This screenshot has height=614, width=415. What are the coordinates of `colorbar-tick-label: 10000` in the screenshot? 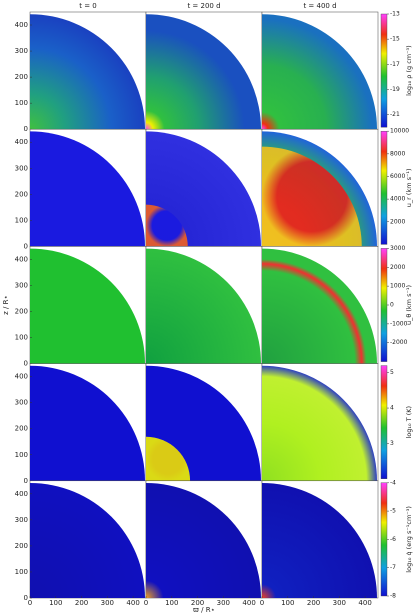 It's located at (399, 131).